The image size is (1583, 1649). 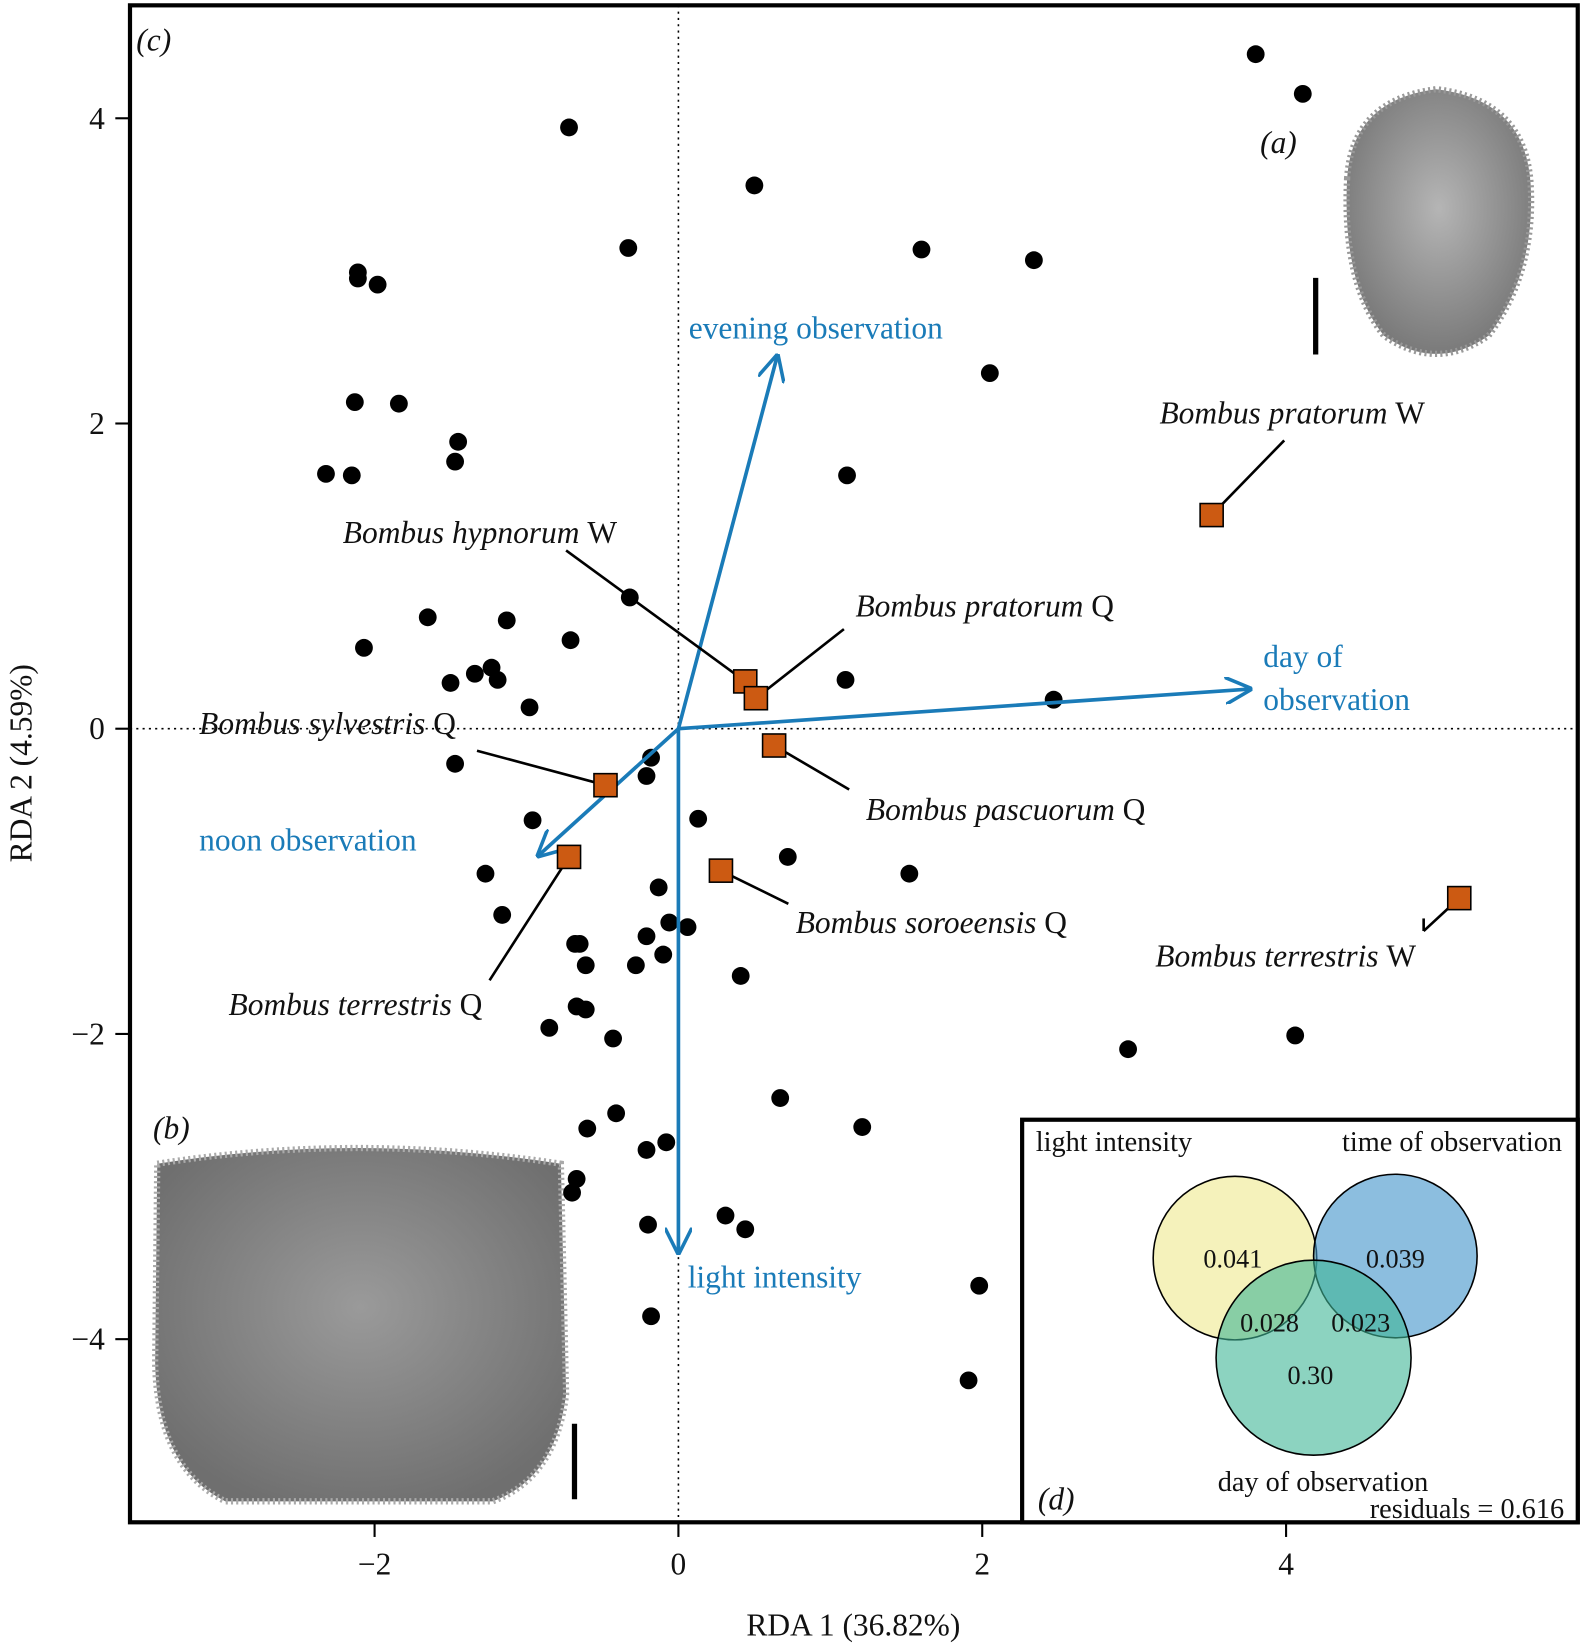 What do you see at coordinates (327, 723) in the screenshot?
I see `species-label: Bombus sylvestris Q` at bounding box center [327, 723].